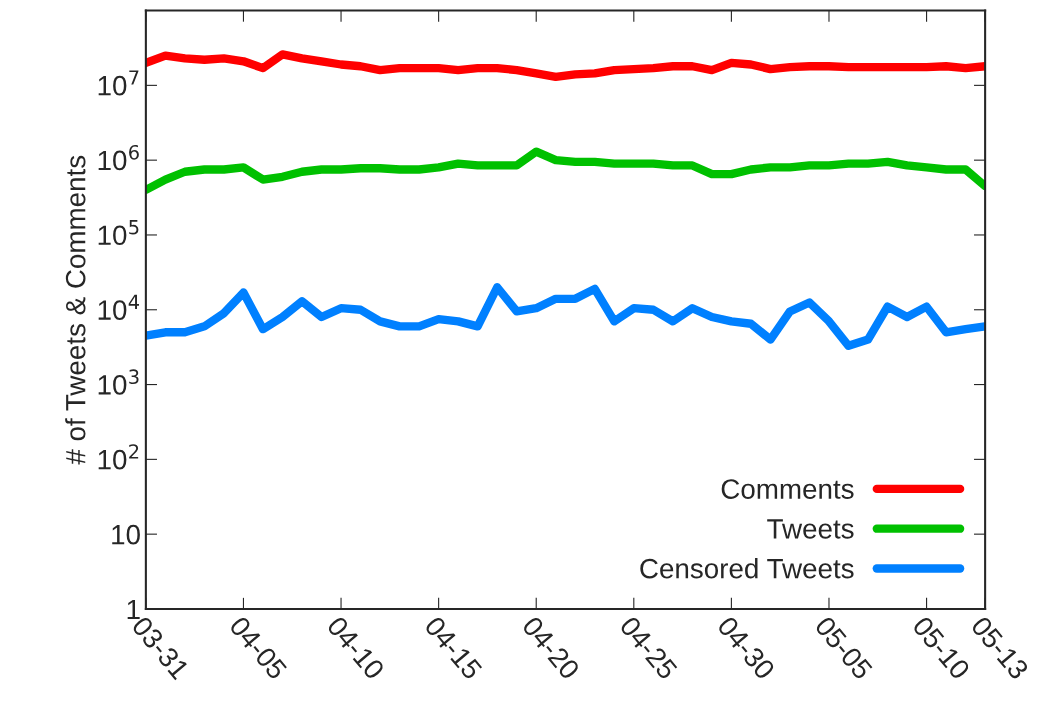  Describe the element at coordinates (75, 310) in the screenshot. I see `y-axis-title: # of Tweets & Comments` at that location.